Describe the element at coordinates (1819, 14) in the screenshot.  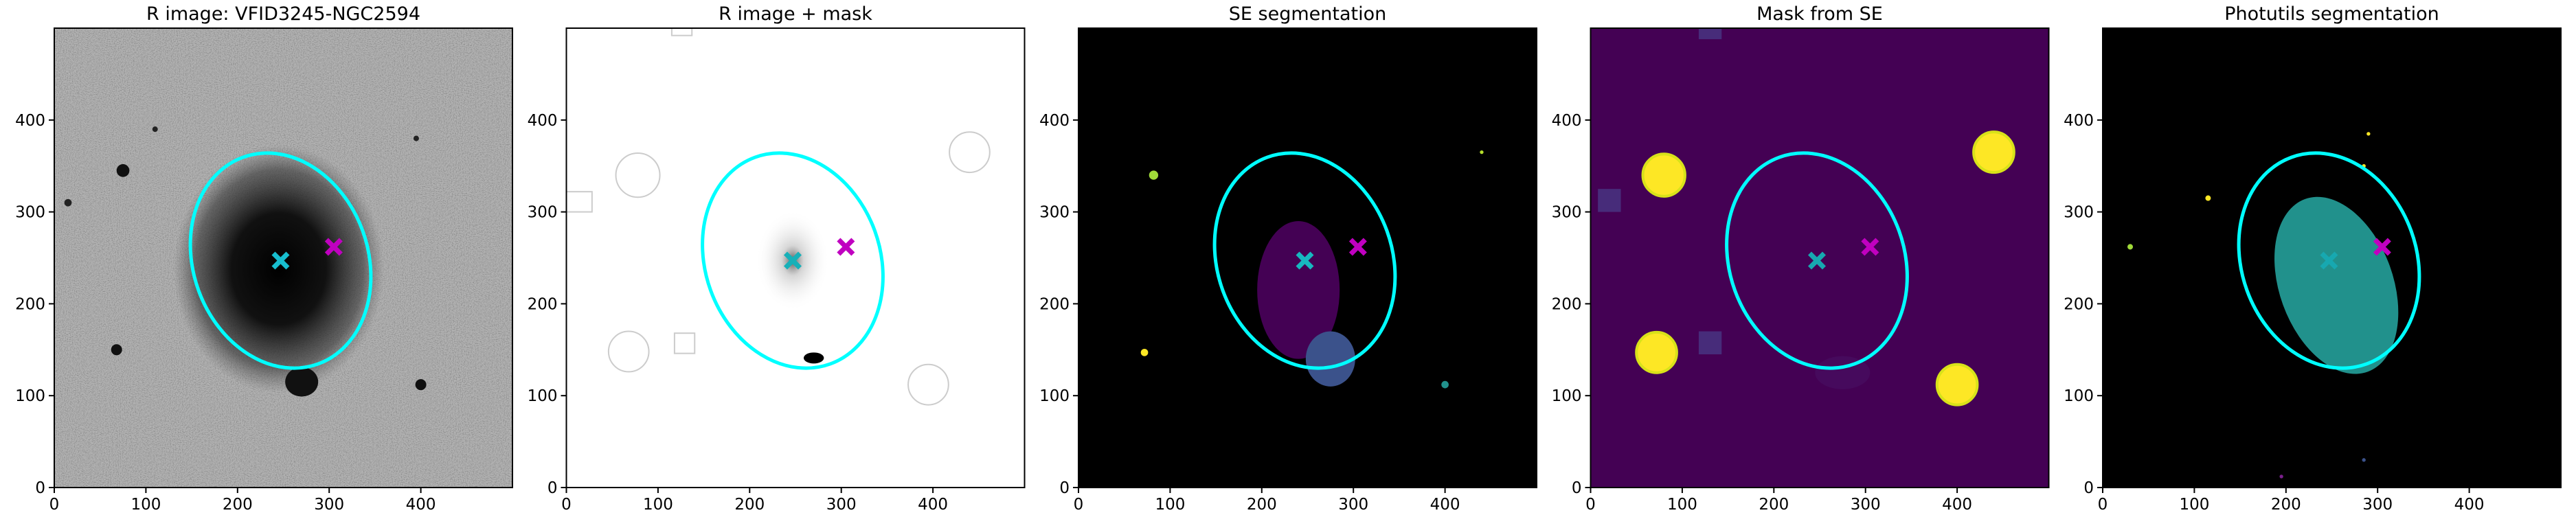
I see `panel-title: Mask from SE` at that location.